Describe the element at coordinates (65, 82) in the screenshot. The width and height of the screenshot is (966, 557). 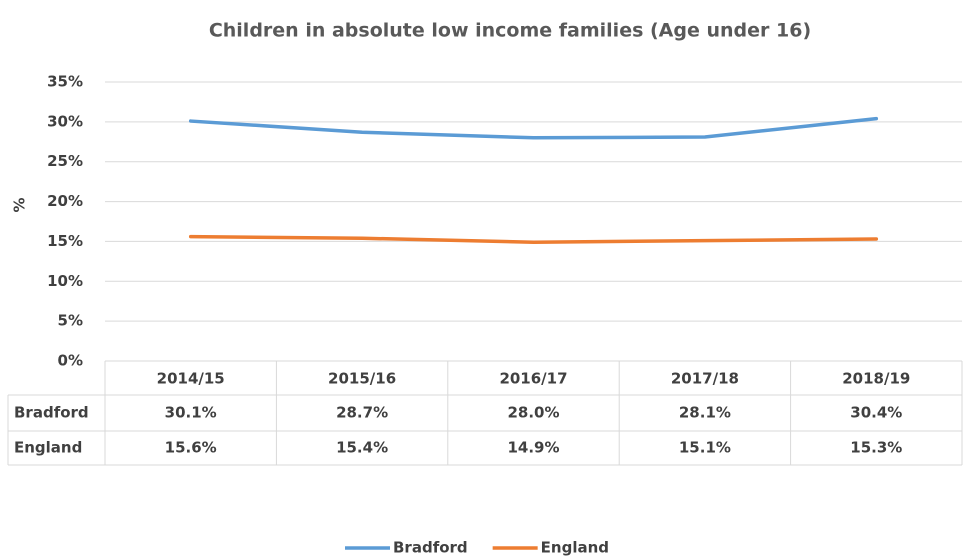
I see `y-tick-label: 35%` at that location.